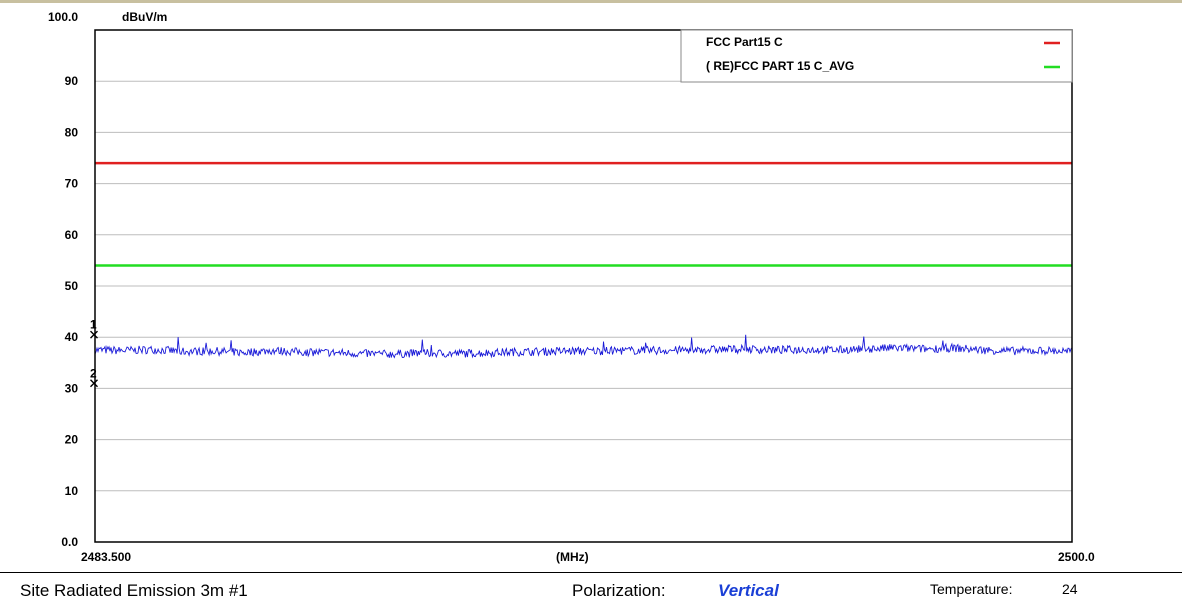  I want to click on marker-label-1: 1, so click(93, 325).